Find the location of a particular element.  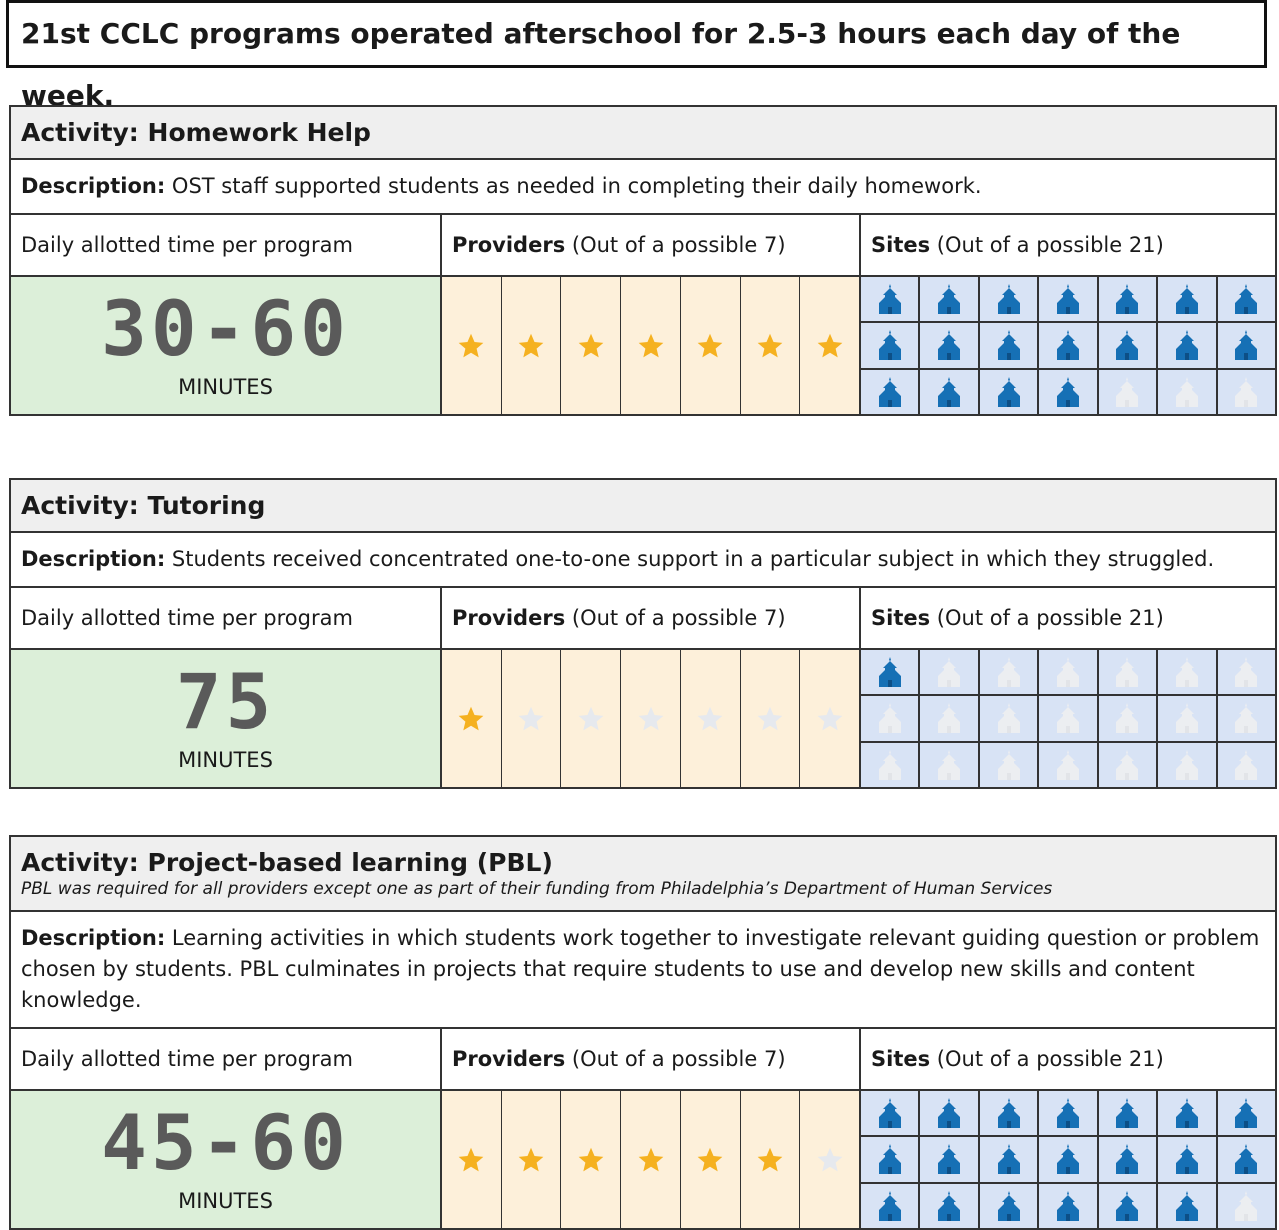

sites-icons is located at coordinates (1068, 345).